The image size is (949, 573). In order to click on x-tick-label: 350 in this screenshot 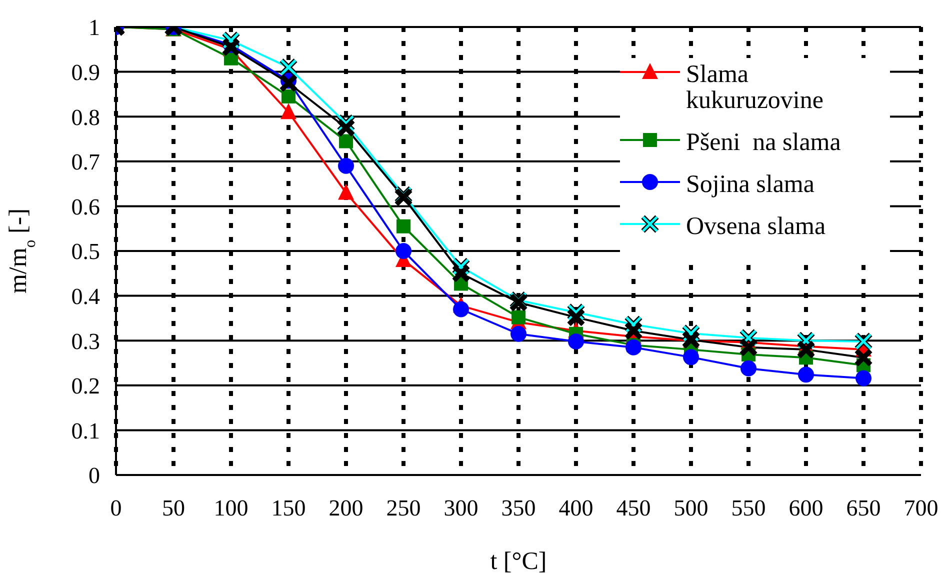, I will do `click(518, 507)`.